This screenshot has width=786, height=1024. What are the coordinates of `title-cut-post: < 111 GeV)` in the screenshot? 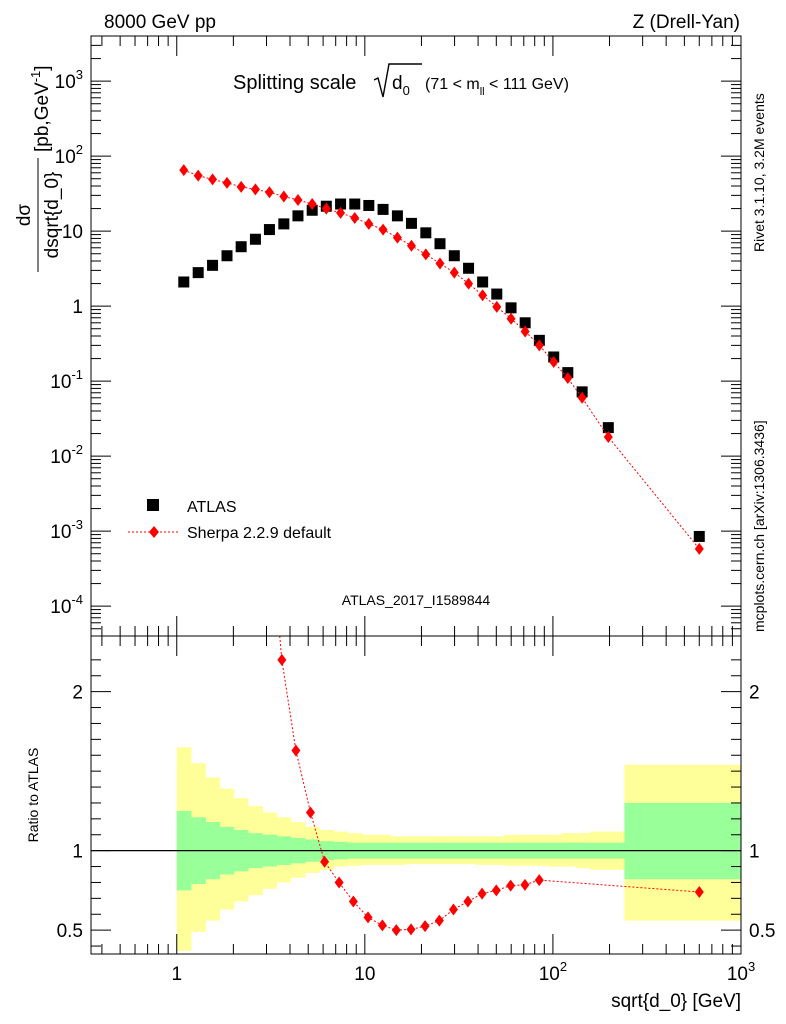 It's located at (527, 84).